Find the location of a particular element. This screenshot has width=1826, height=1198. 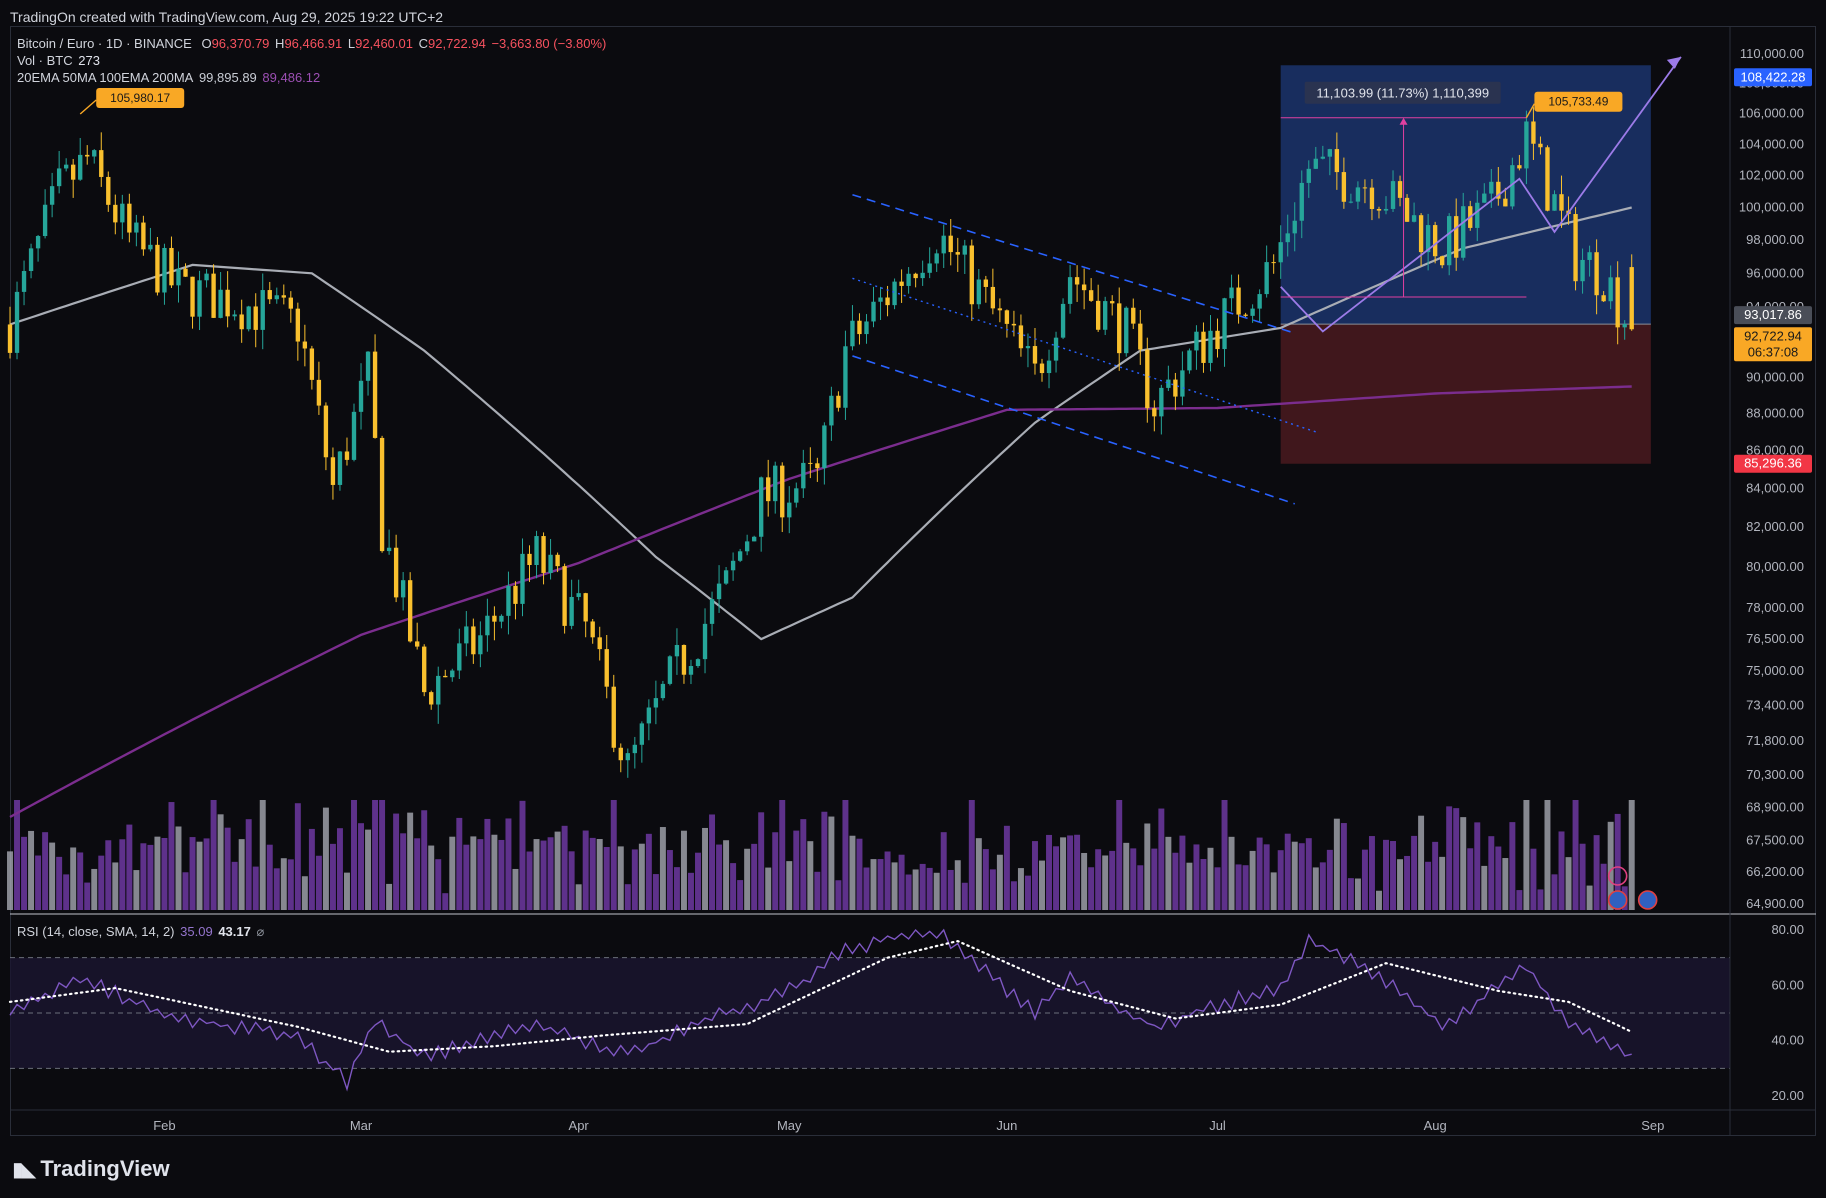

rsi-ma-line is located at coordinates (820, 996).